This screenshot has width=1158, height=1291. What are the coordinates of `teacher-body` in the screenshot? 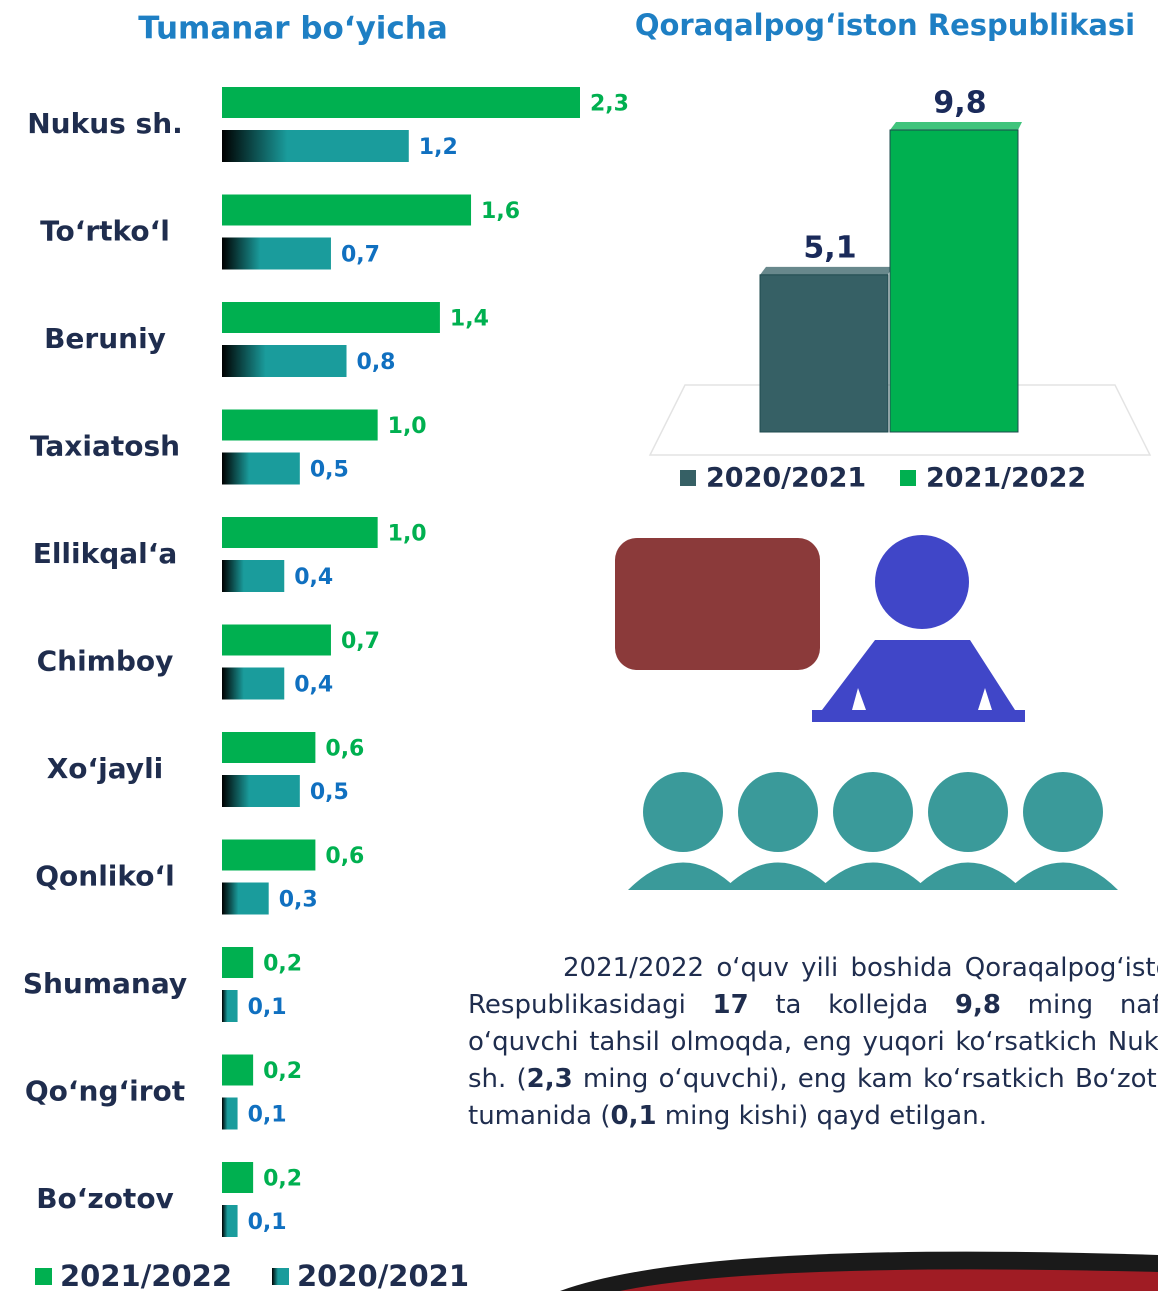 It's located at (918, 681).